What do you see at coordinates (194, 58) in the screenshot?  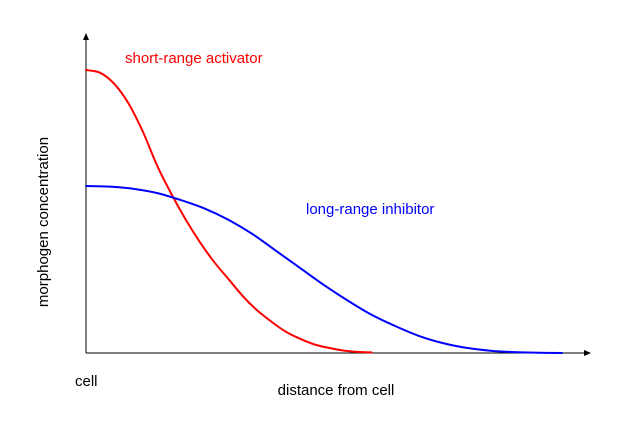 I see `series-label-short-range-activator: short-range activator` at bounding box center [194, 58].